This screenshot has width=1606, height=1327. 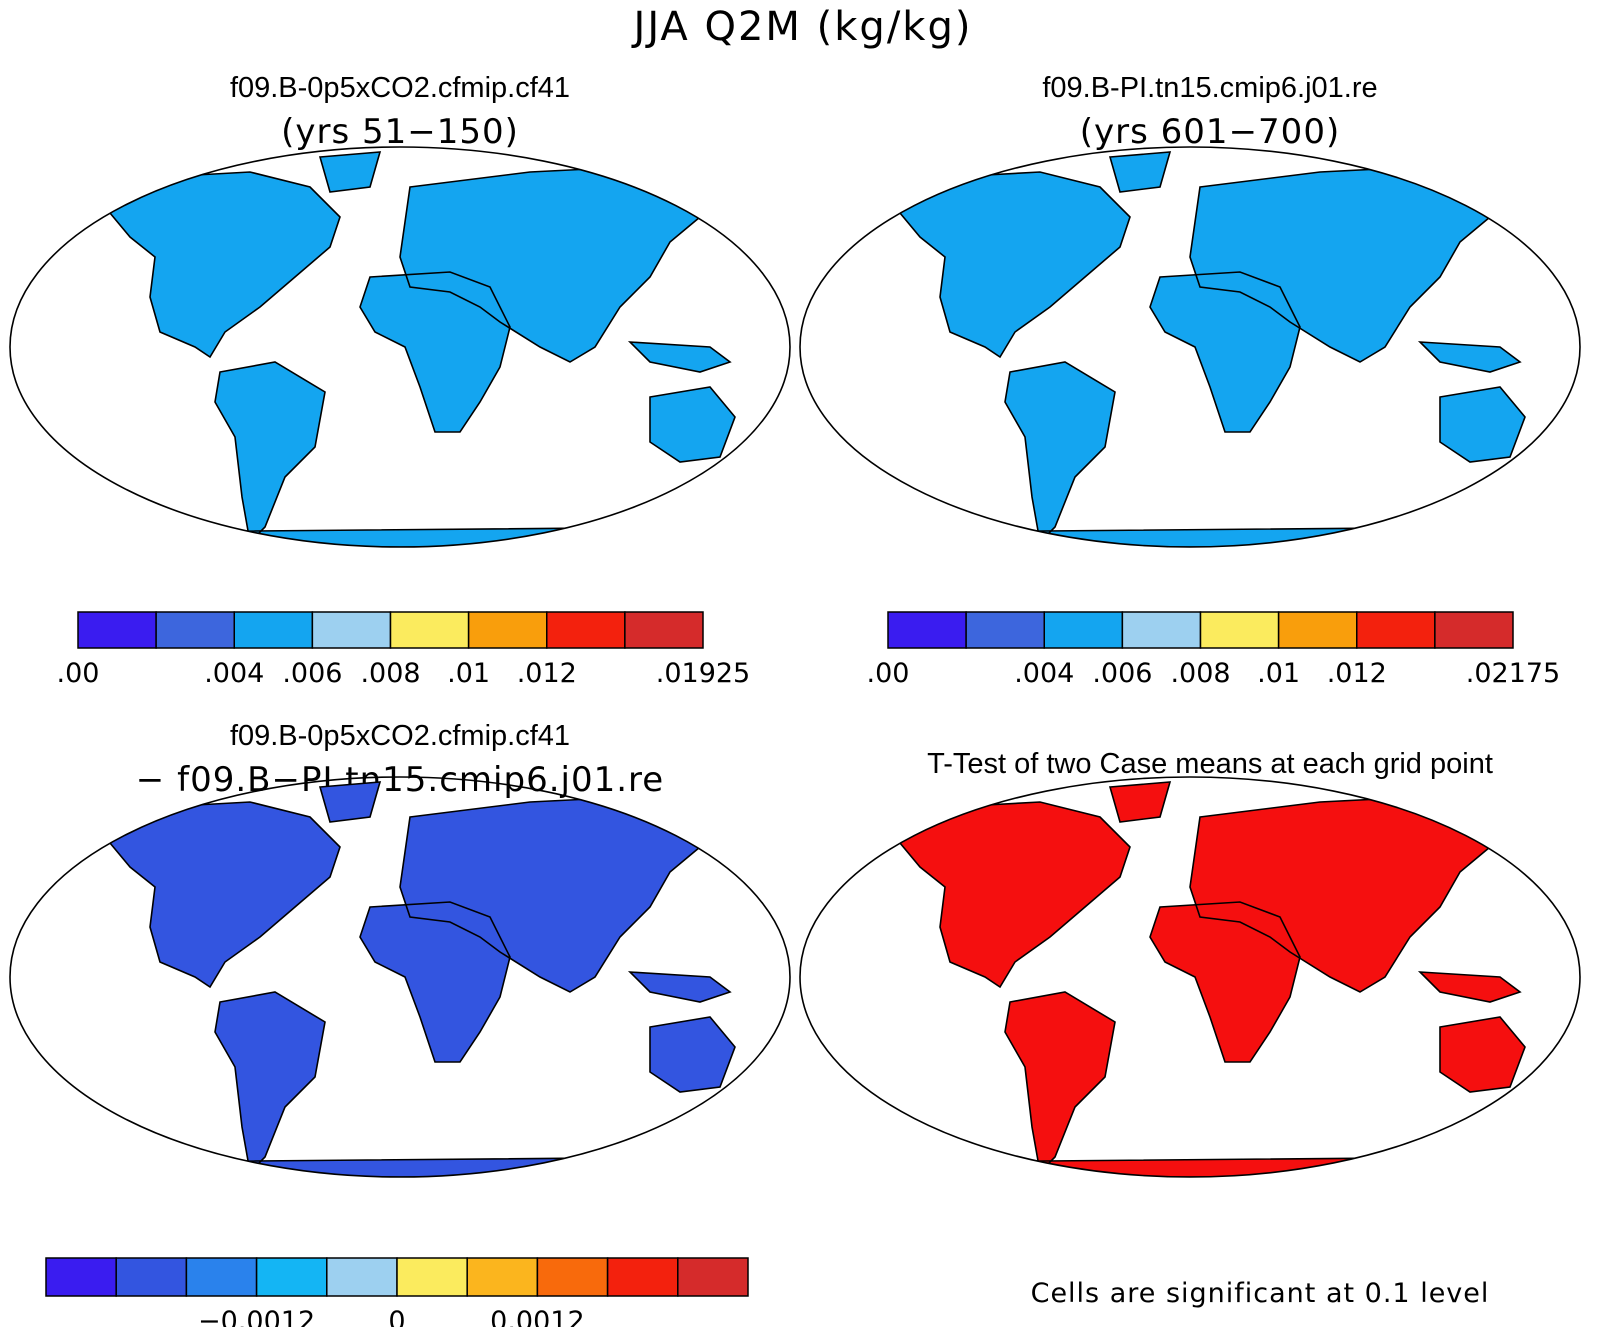 I want to click on map-top-left-band, so click(x=427, y=173).